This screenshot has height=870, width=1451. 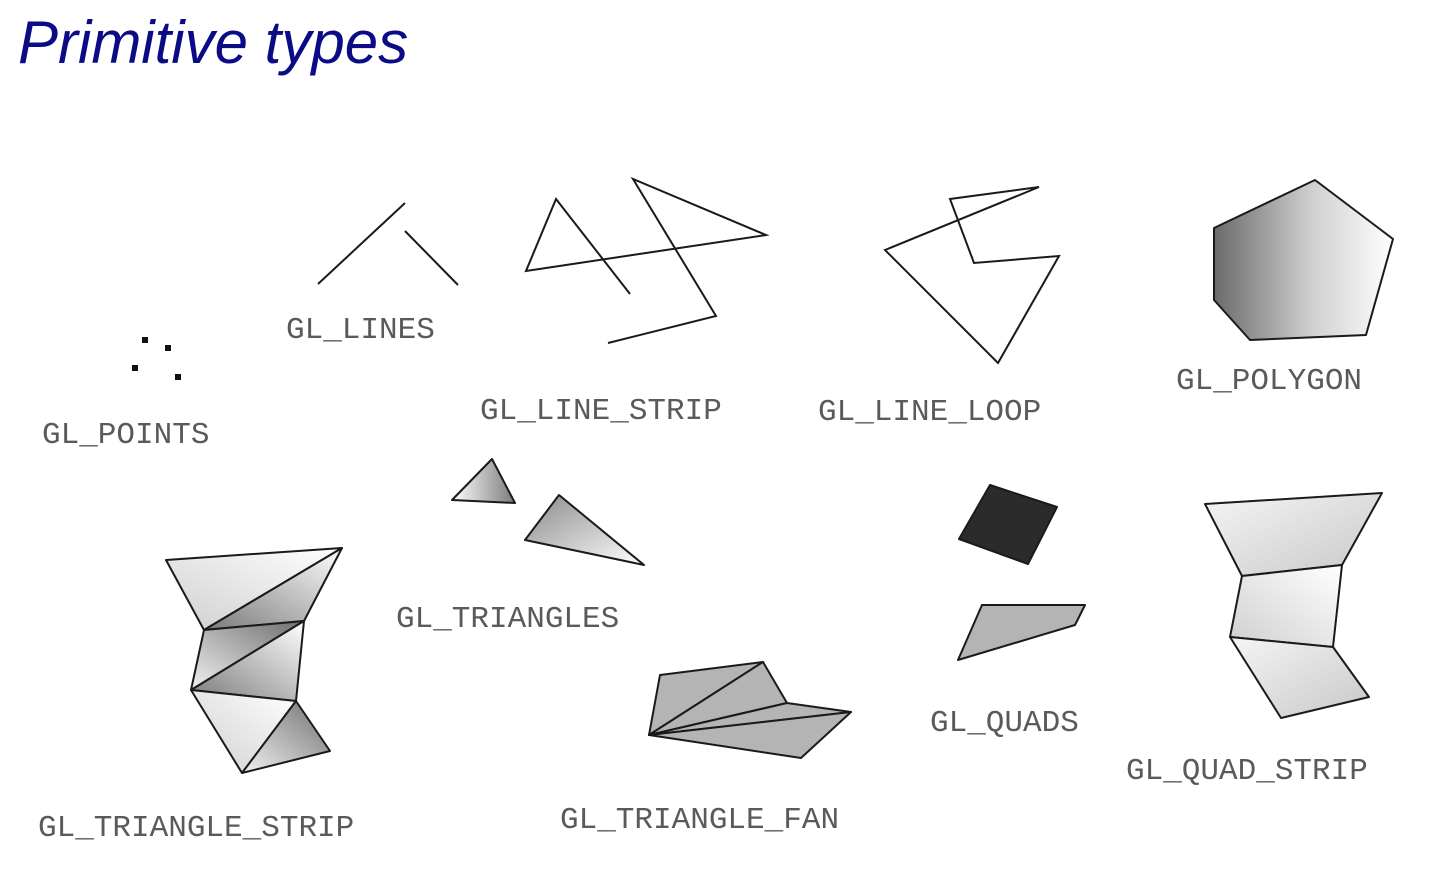 I want to click on triangles-figure, so click(x=548, y=512).